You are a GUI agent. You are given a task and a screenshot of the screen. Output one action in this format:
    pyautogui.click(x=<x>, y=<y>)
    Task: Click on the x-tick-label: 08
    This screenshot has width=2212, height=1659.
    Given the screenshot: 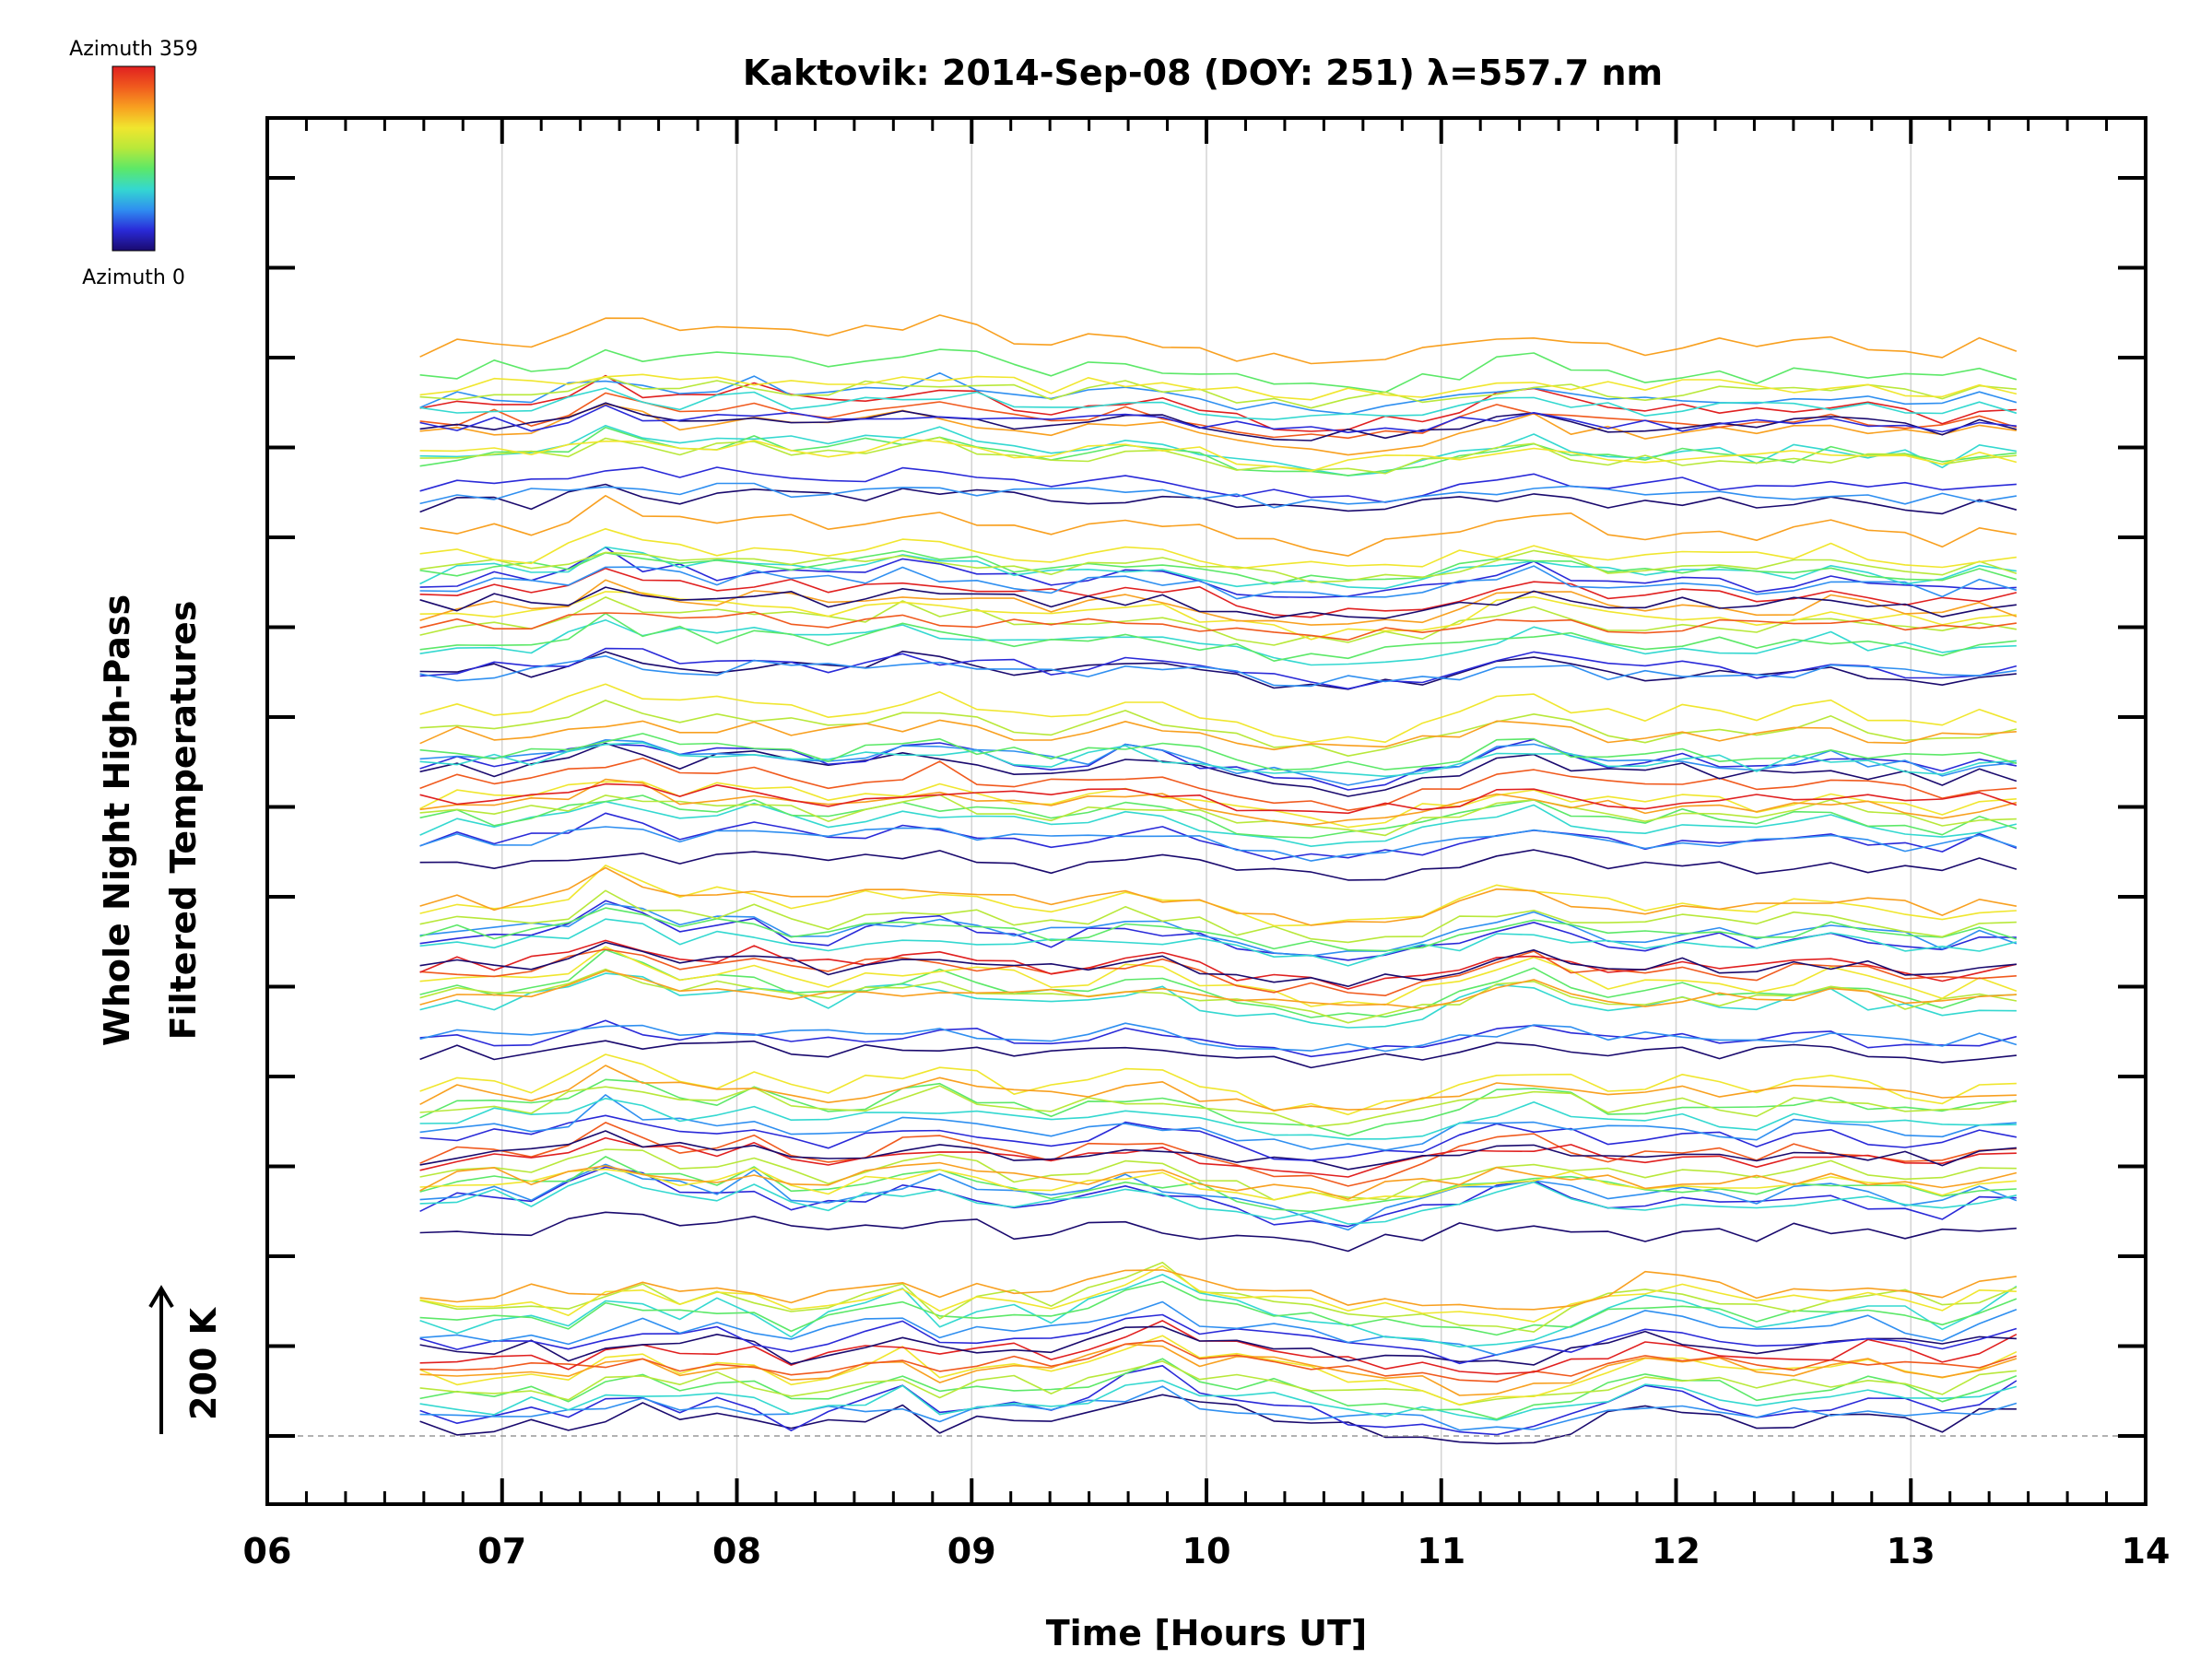 What is the action you would take?
    pyautogui.click(x=736, y=1551)
    